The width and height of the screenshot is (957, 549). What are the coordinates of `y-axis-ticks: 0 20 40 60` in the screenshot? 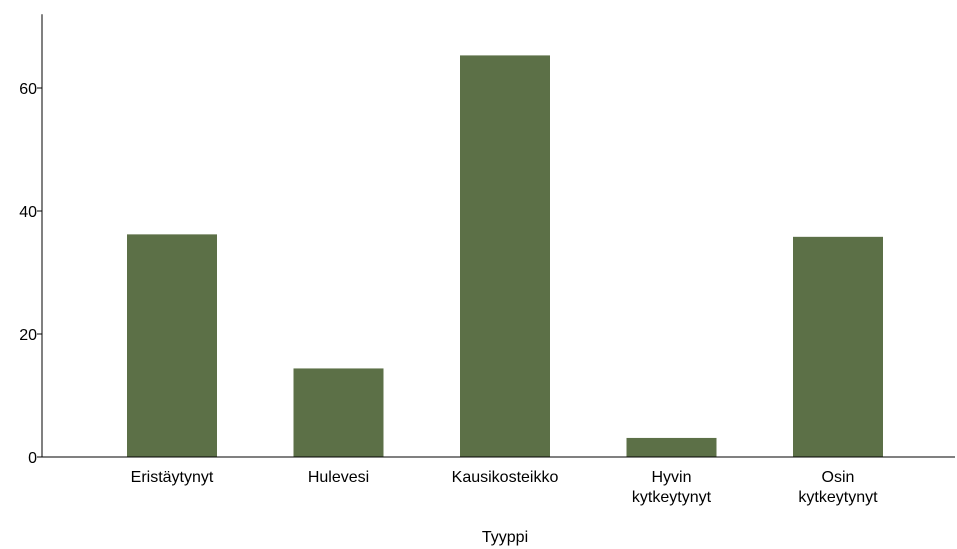 It's located at (30, 274).